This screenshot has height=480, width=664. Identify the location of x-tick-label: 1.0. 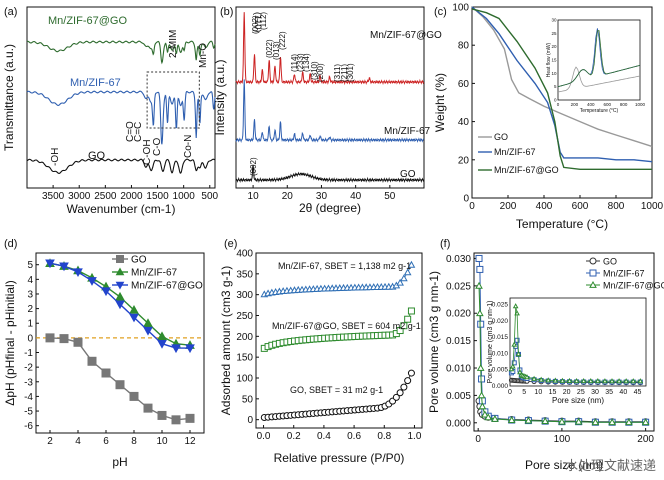
(415, 436).